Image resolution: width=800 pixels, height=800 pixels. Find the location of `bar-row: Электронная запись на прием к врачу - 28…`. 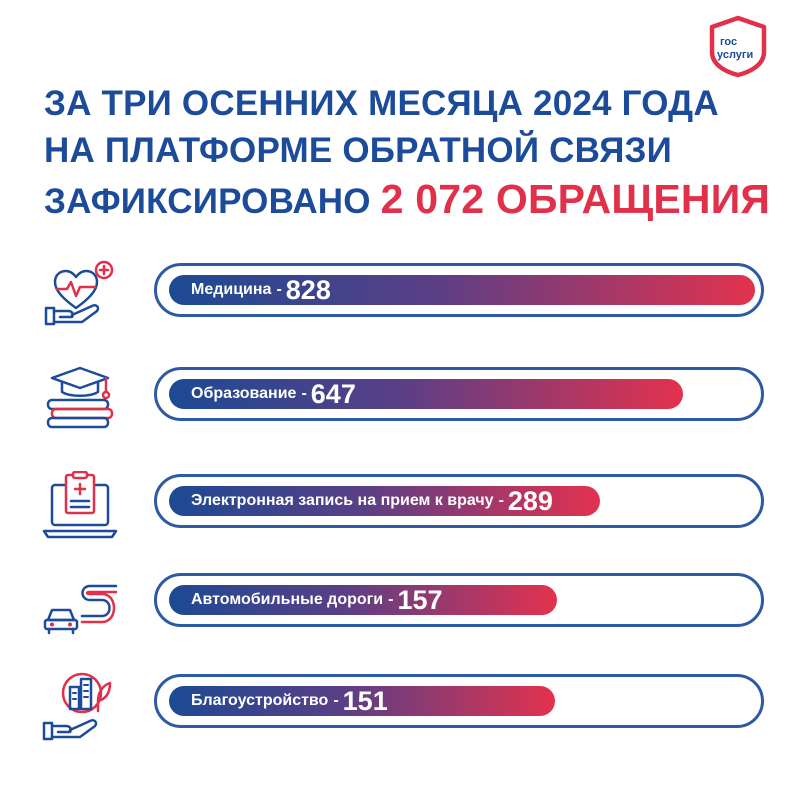

bar-row: Электронная запись на прием к врачу - 28… is located at coordinates (400, 505).